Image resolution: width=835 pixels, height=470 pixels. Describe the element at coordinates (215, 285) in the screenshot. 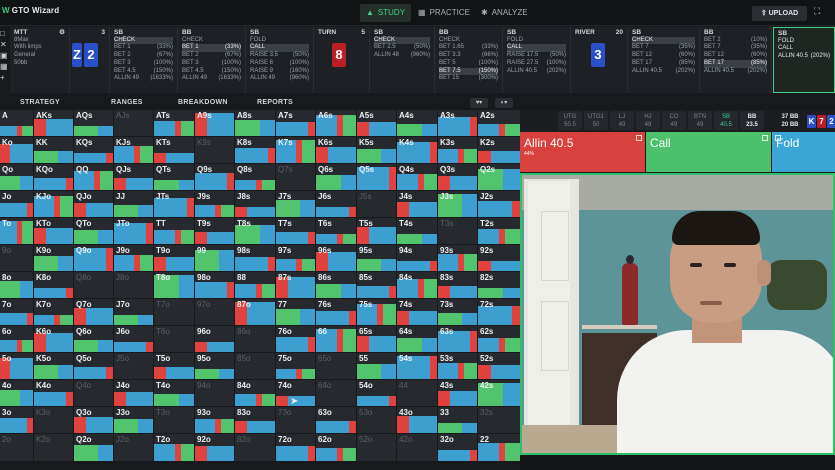

I see `hand-cell: 98o` at that location.